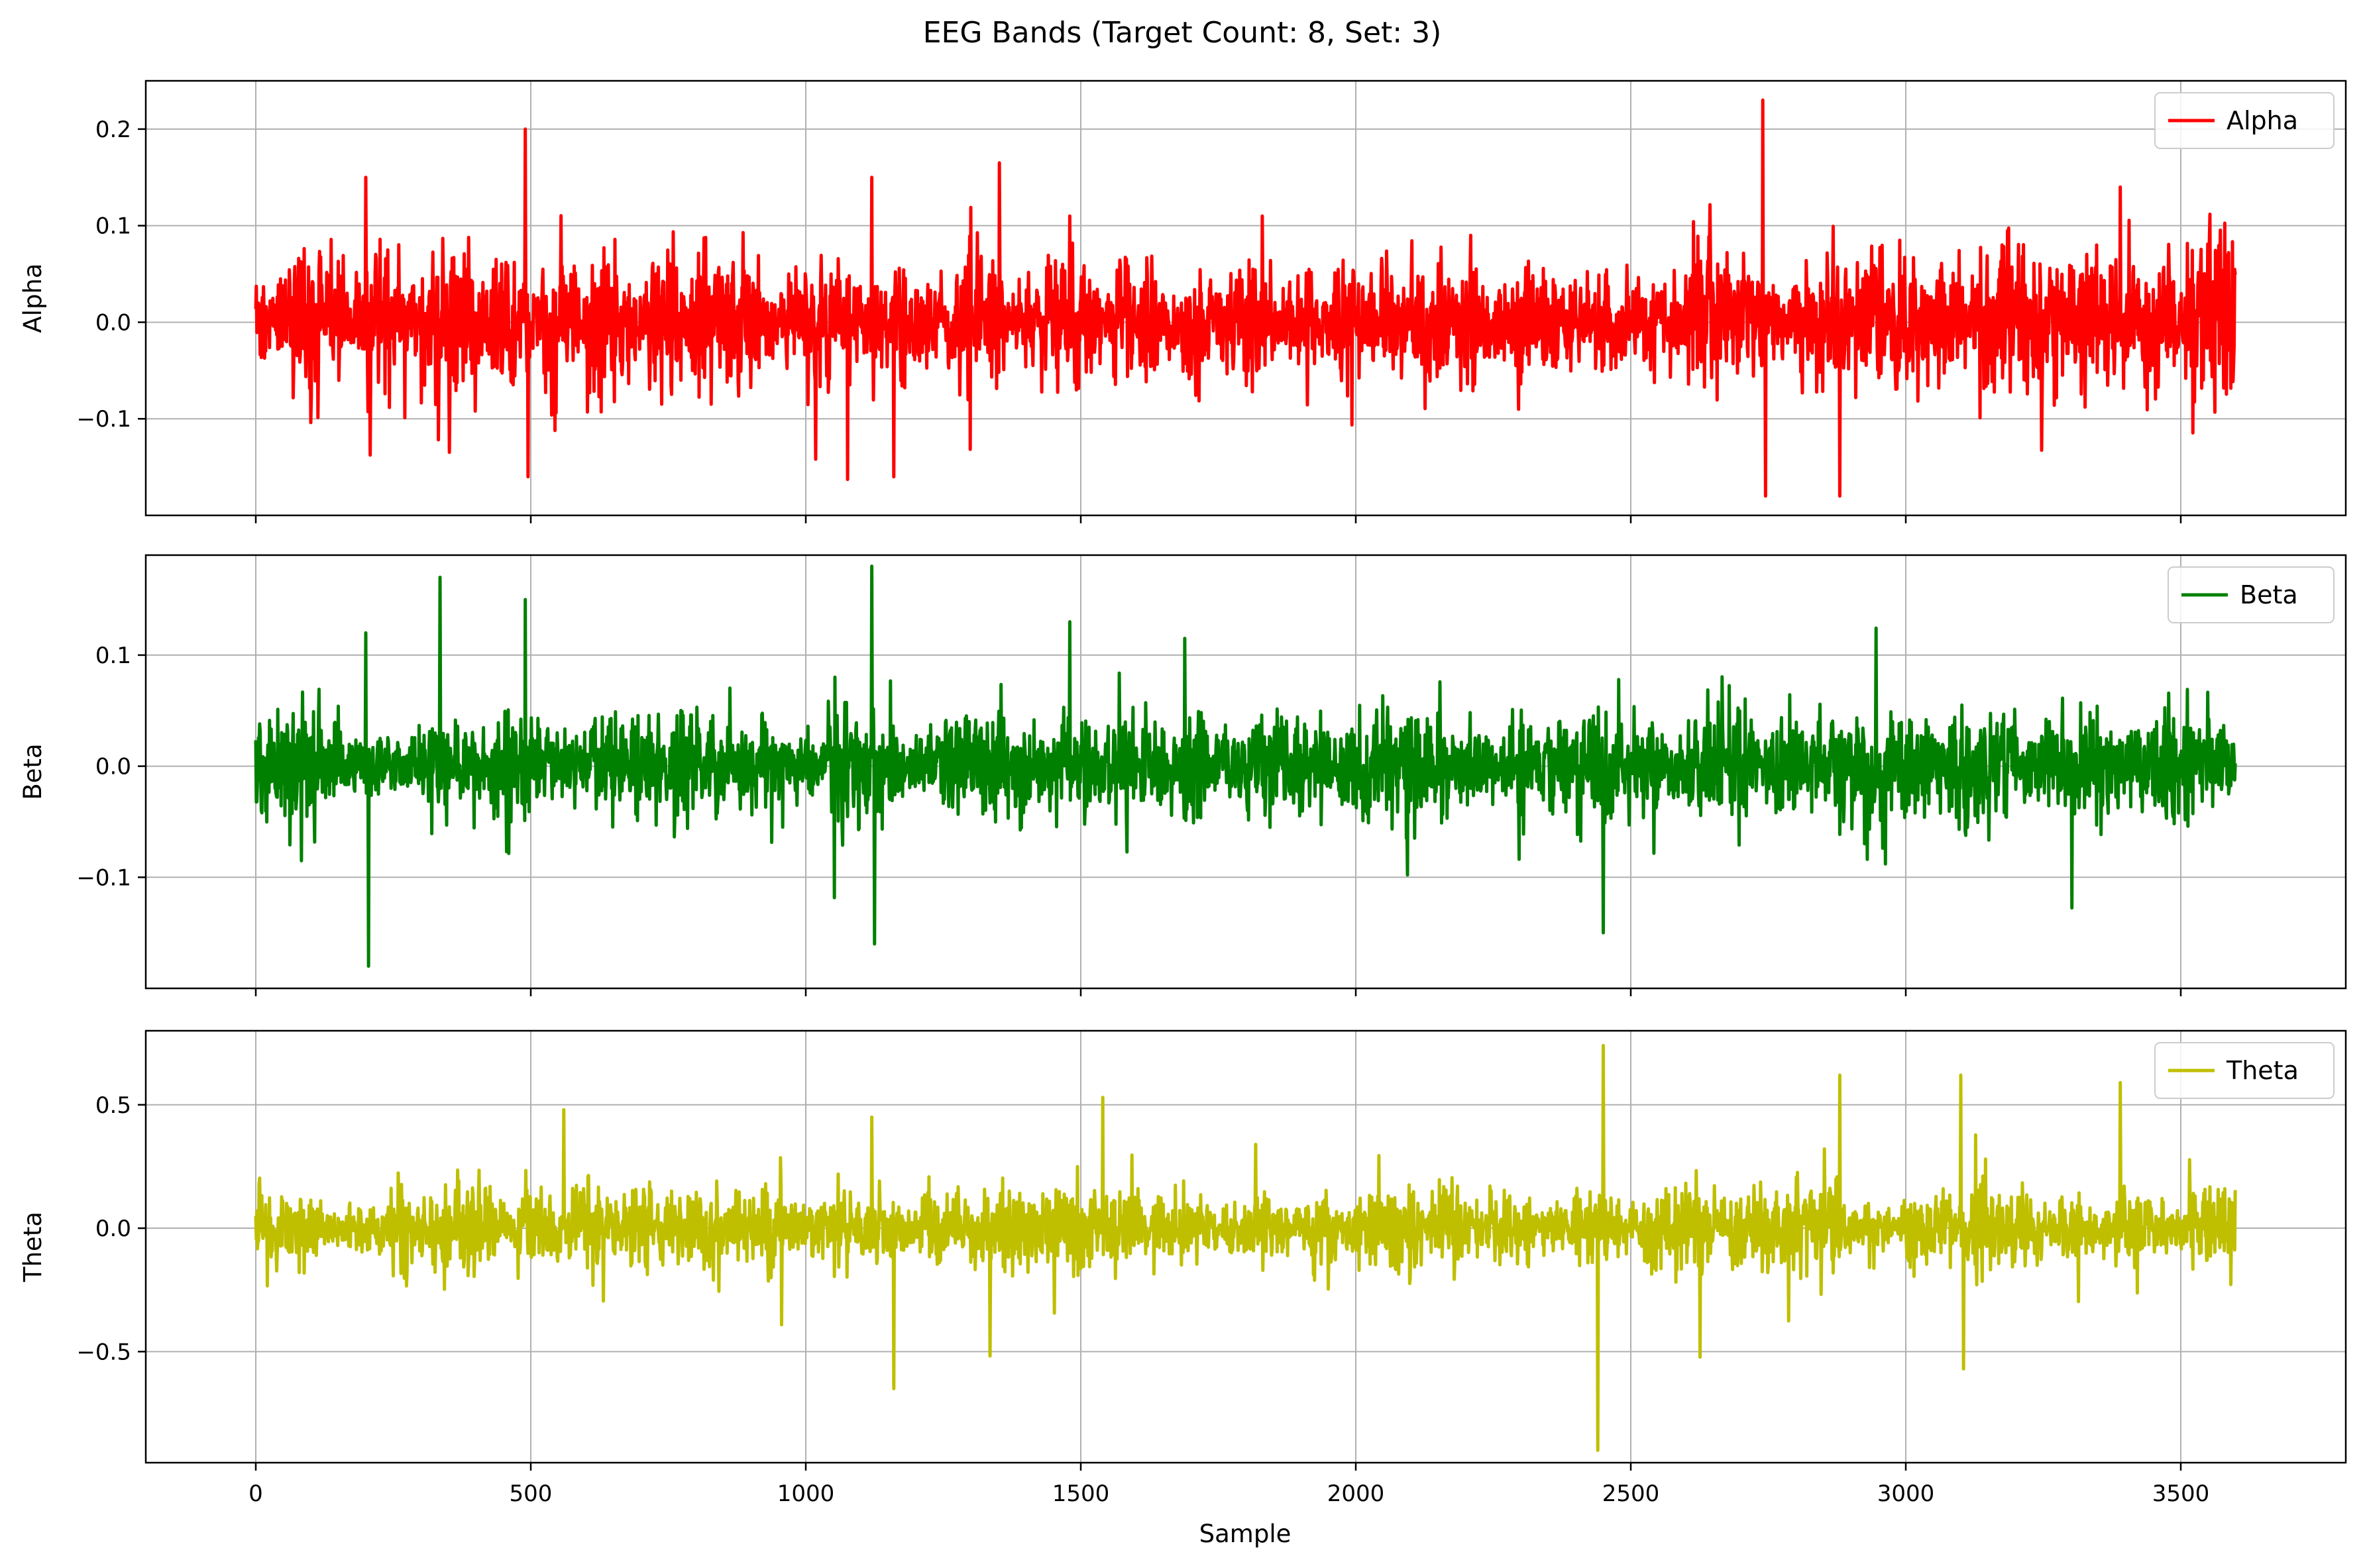 This screenshot has height=1568, width=2365. I want to click on y-axis-label: Beta, so click(33, 772).